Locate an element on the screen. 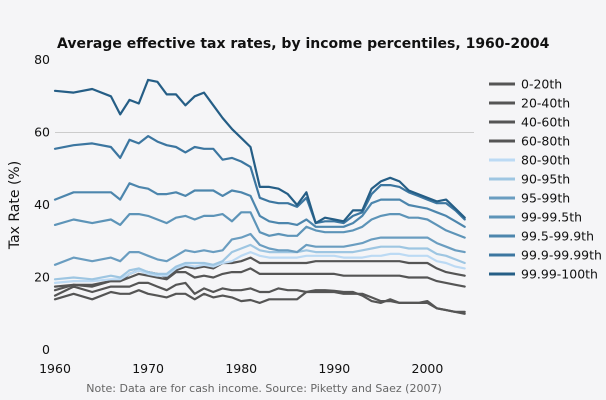 This screenshot has height=400, width=606. x-tick-label: 1960 is located at coordinates (55, 368).